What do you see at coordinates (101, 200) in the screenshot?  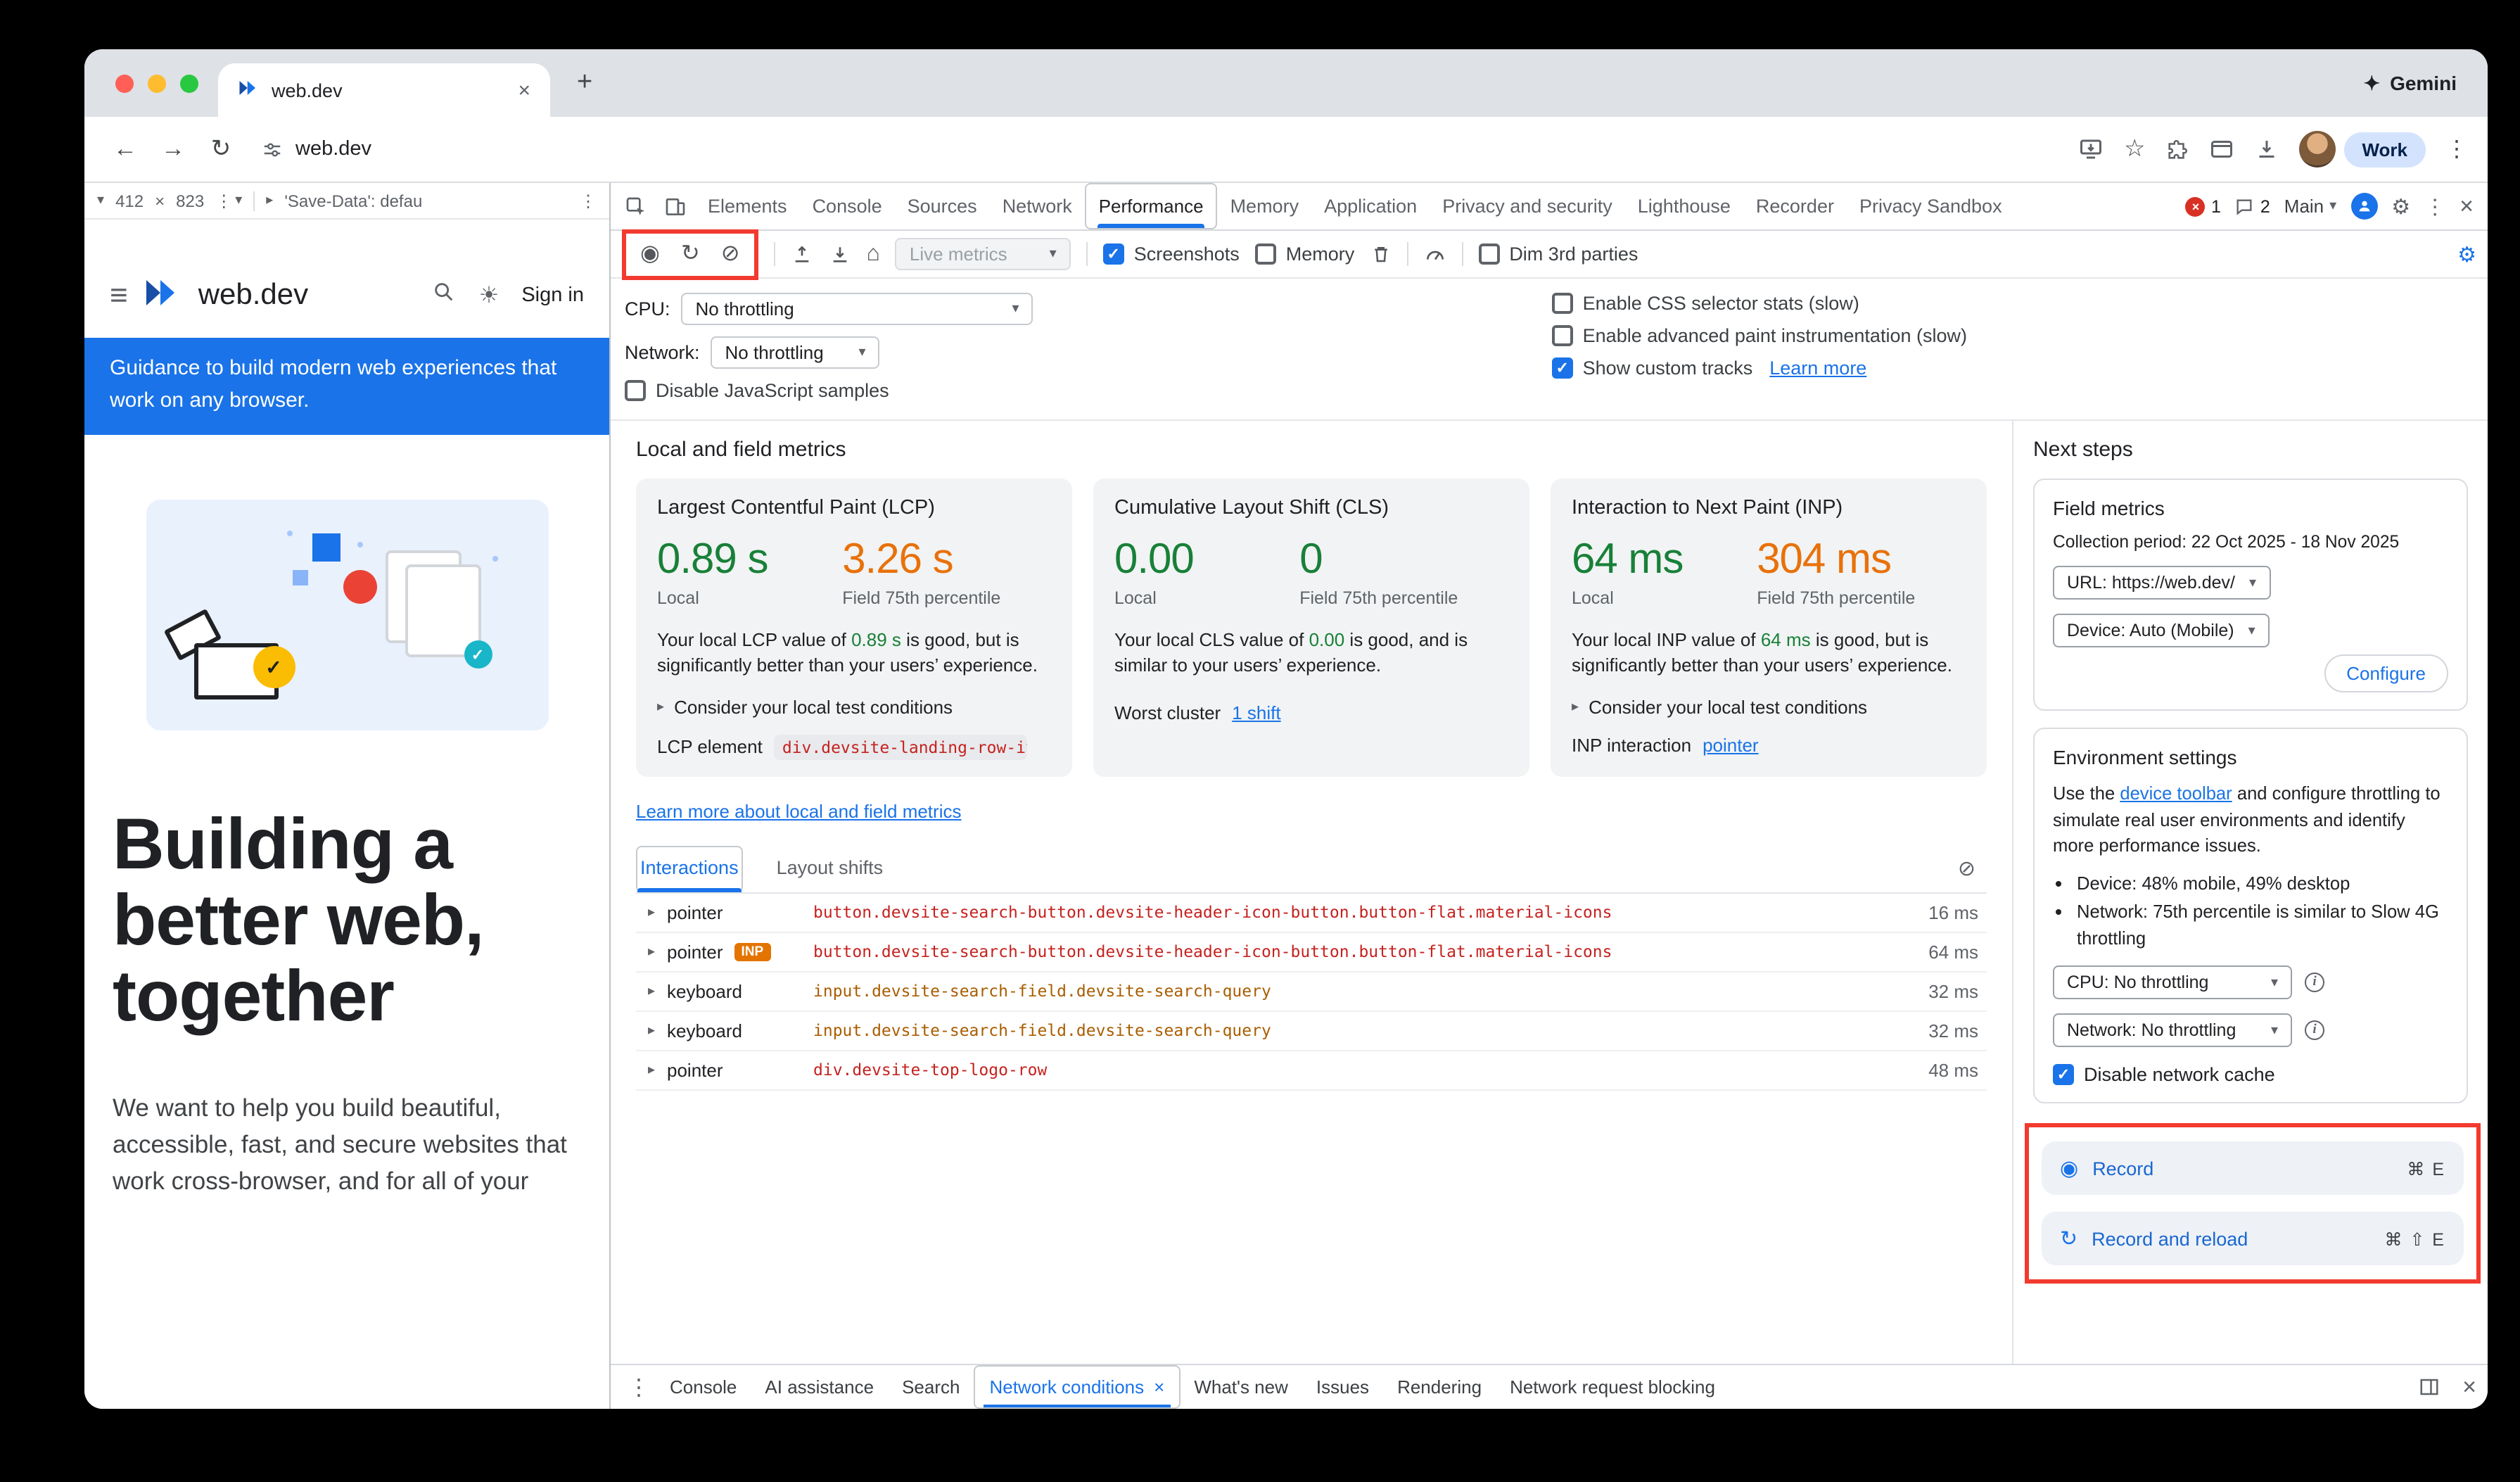 I see `dimensions-select: ▾` at bounding box center [101, 200].